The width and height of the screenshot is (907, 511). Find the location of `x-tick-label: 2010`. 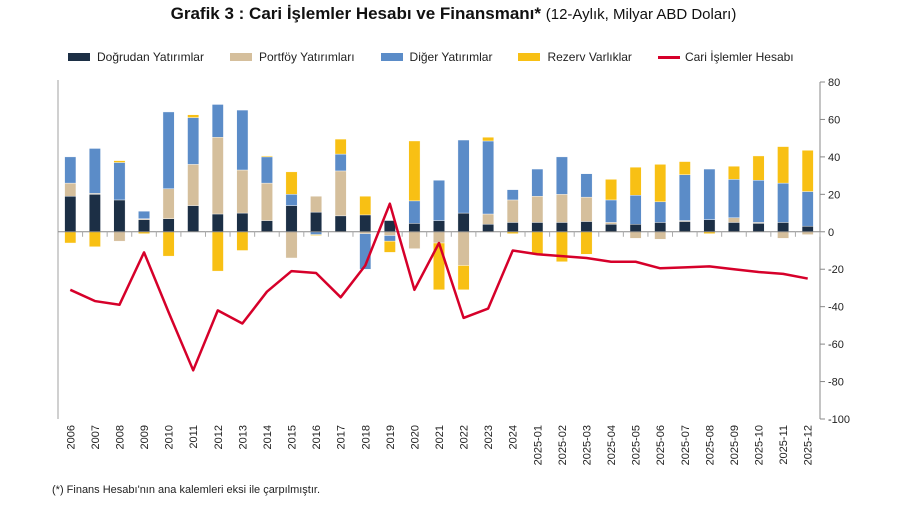

x-tick-label: 2010 is located at coordinates (170, 437).